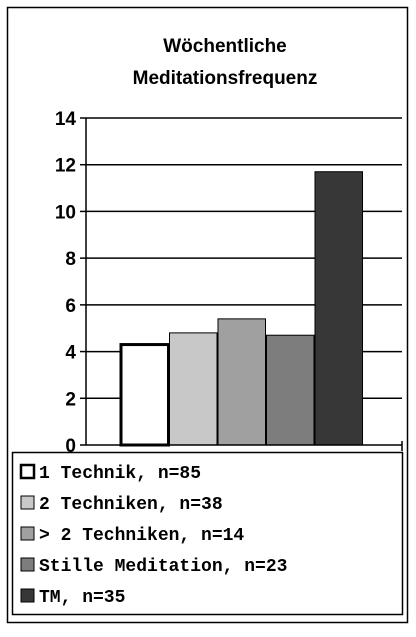  I want to click on chart-title-line-1: Wöchentliche, so click(225, 46).